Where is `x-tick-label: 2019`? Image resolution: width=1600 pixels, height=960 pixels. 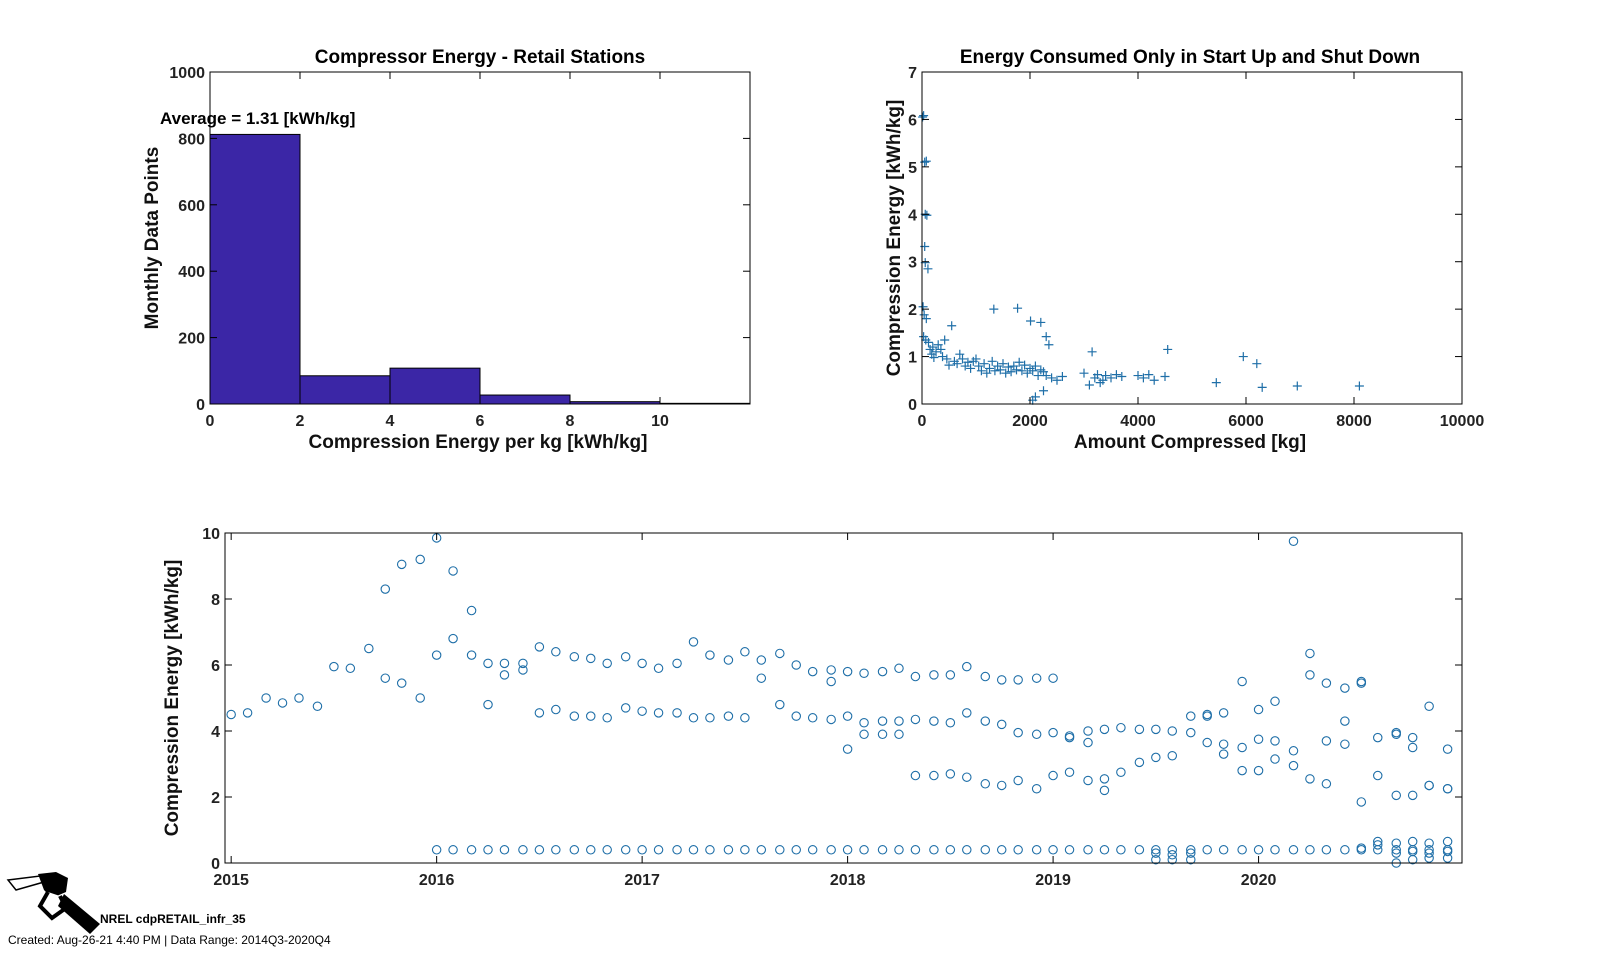
x-tick-label: 2019 is located at coordinates (1053, 880).